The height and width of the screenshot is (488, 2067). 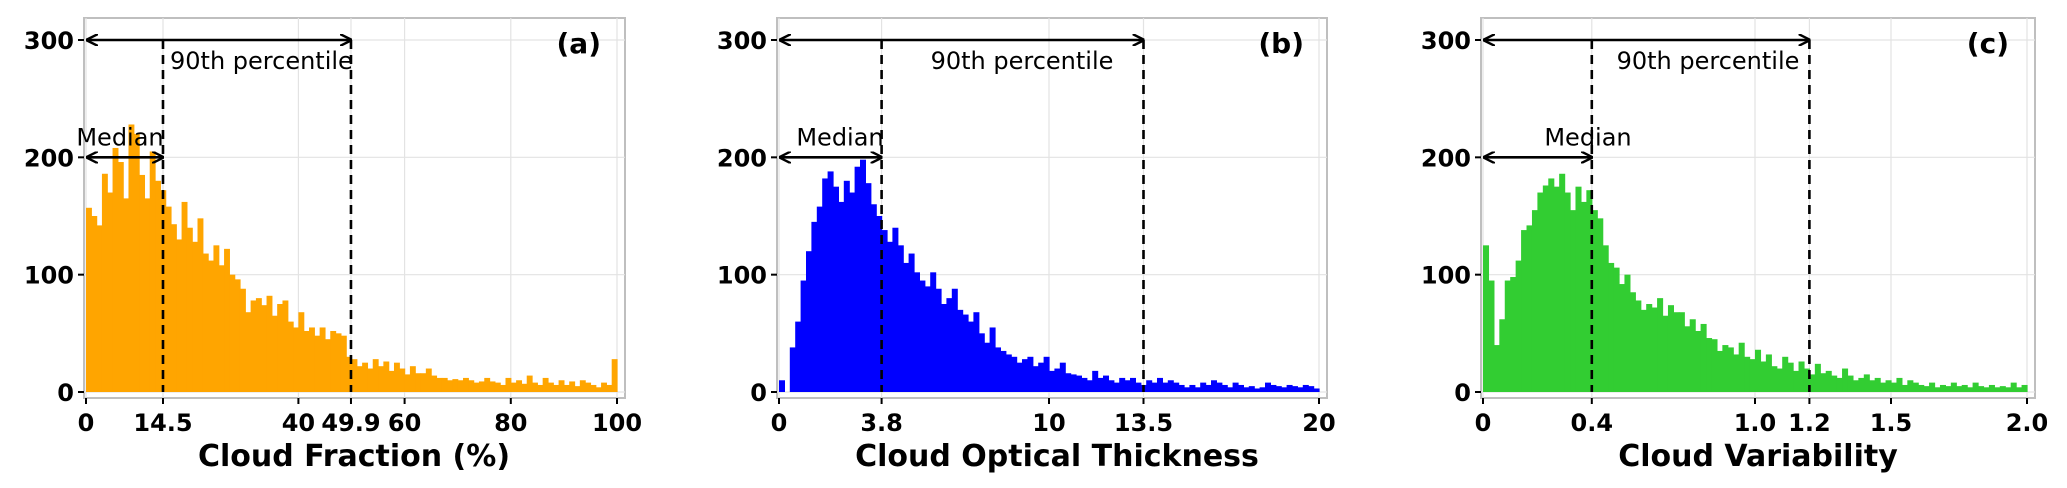 I want to click on panel-c-xlabel: Cloud Variability, so click(x=1758, y=456).